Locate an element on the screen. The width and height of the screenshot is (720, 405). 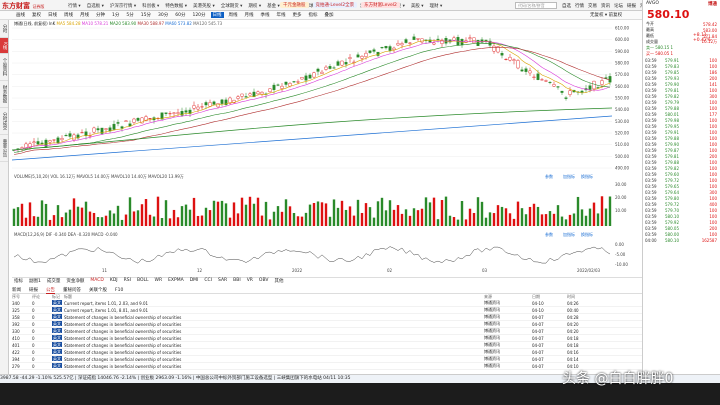
tick-volume: 100 is located at coordinates (713, 120).